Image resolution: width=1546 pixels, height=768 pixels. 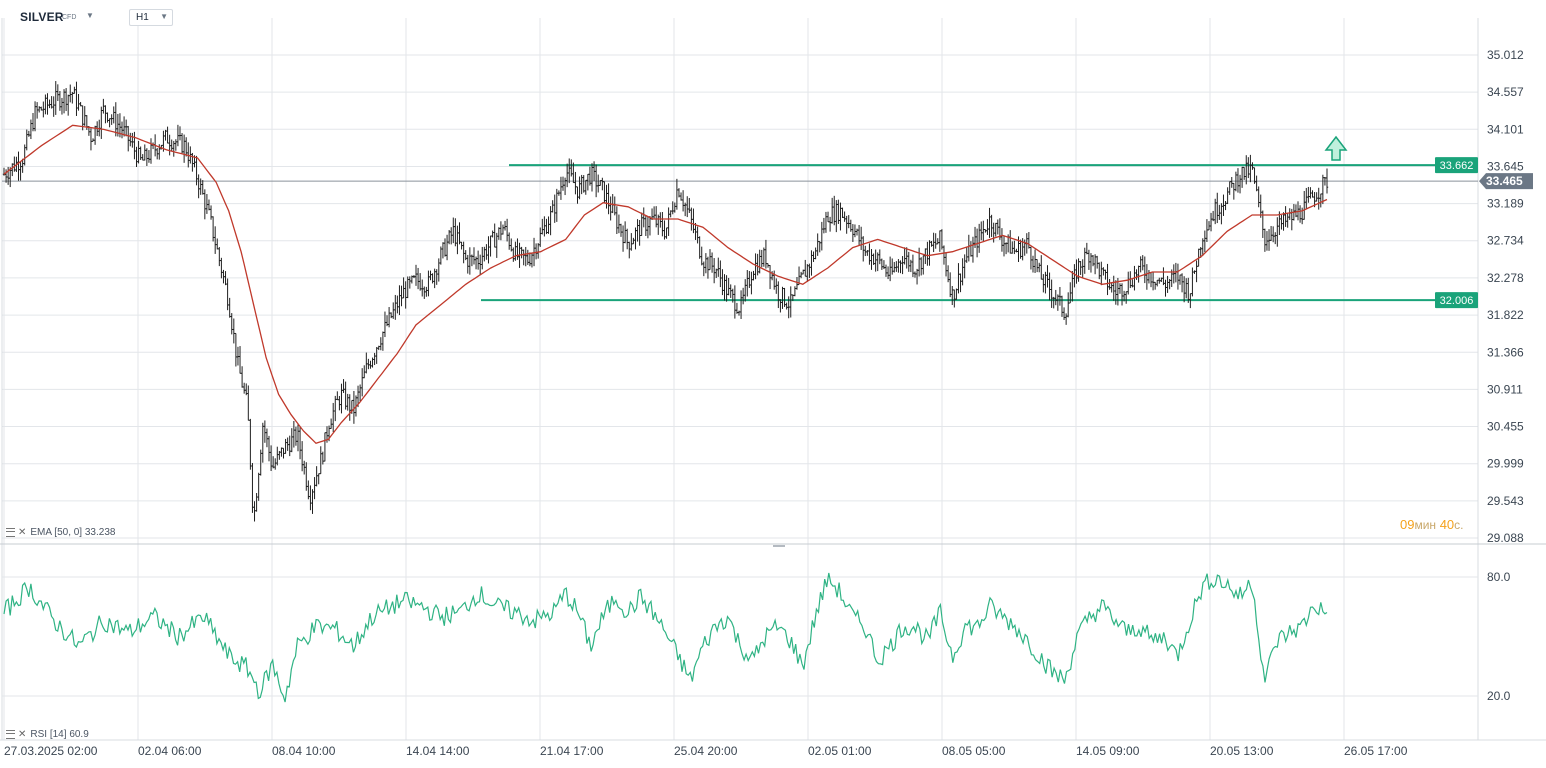 I want to click on timeframe-select: H1 ▼, so click(x=151, y=17).